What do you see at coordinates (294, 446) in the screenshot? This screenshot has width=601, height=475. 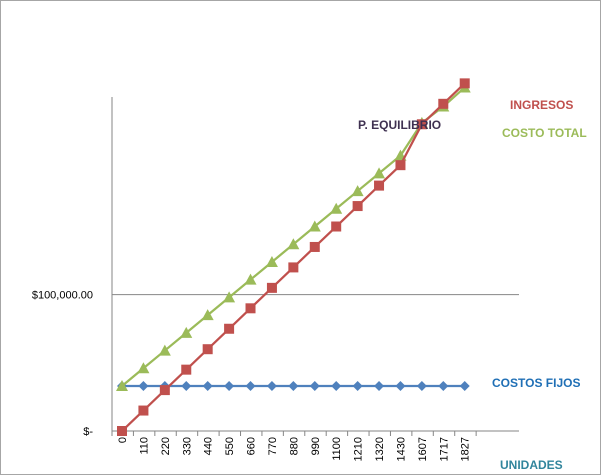 I see `x-tick-label: 880` at bounding box center [294, 446].